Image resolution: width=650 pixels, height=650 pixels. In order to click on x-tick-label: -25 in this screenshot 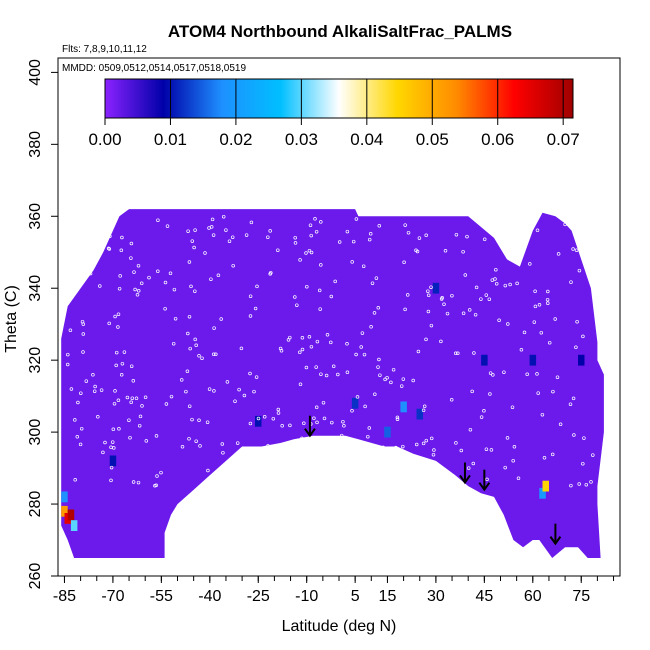, I will do `click(258, 596)`.